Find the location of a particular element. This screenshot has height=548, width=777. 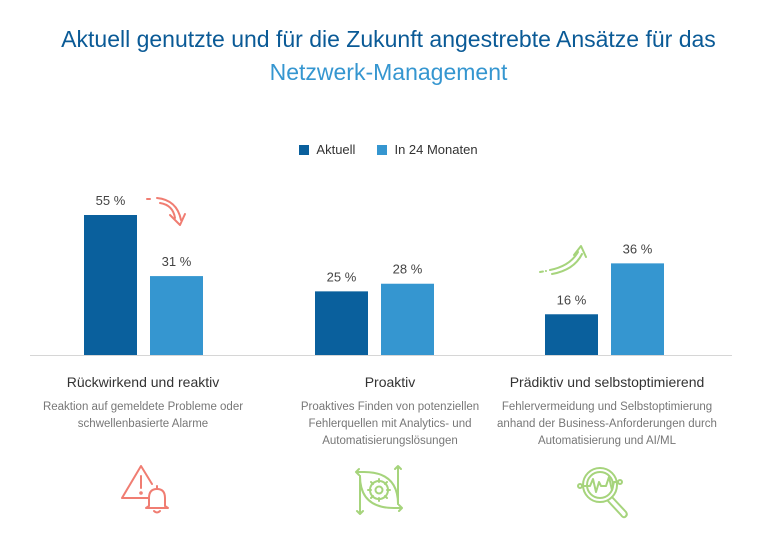

legend: Aktuell In 24 Monaten is located at coordinates (388, 149).